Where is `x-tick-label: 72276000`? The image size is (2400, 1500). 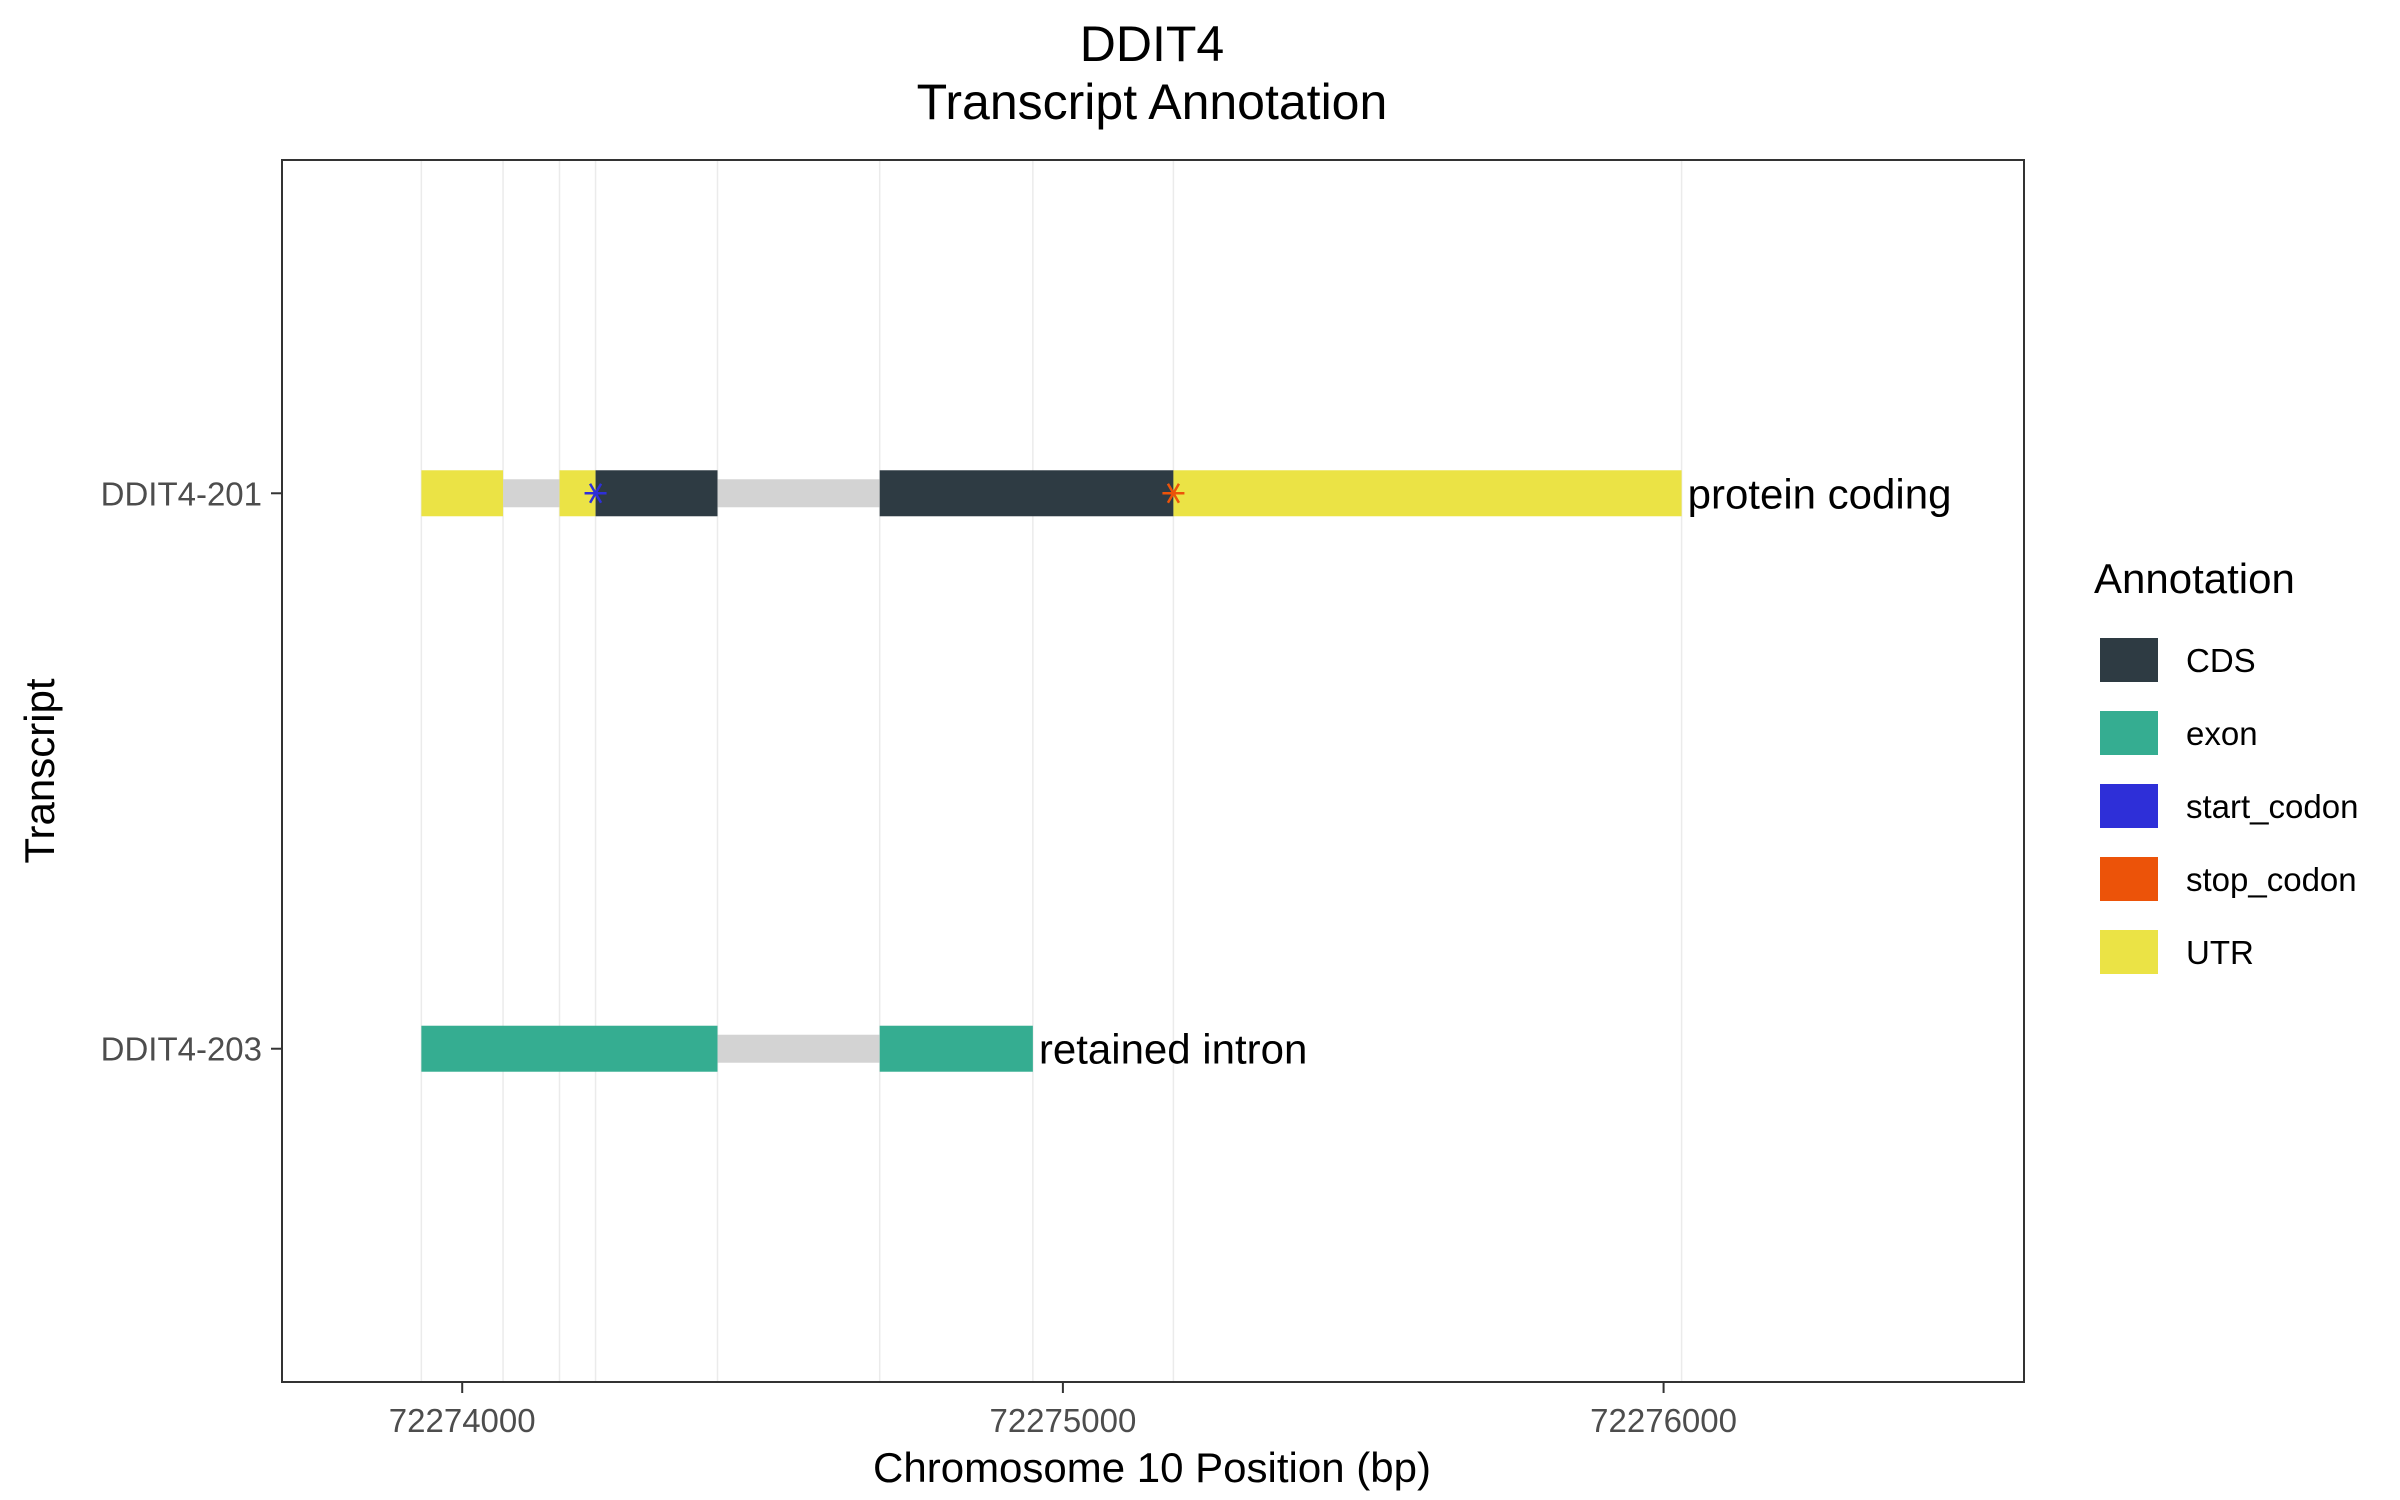
x-tick-label: 72276000 is located at coordinates (1663, 1420).